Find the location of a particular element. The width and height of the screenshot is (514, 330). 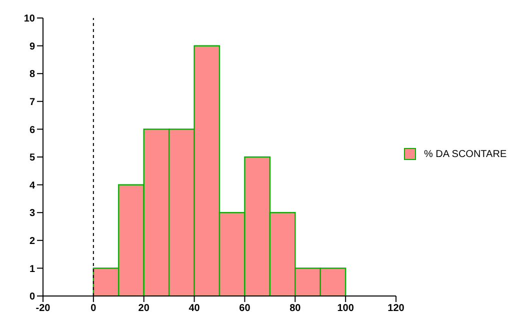

x-tick-label: 80 is located at coordinates (296, 308).